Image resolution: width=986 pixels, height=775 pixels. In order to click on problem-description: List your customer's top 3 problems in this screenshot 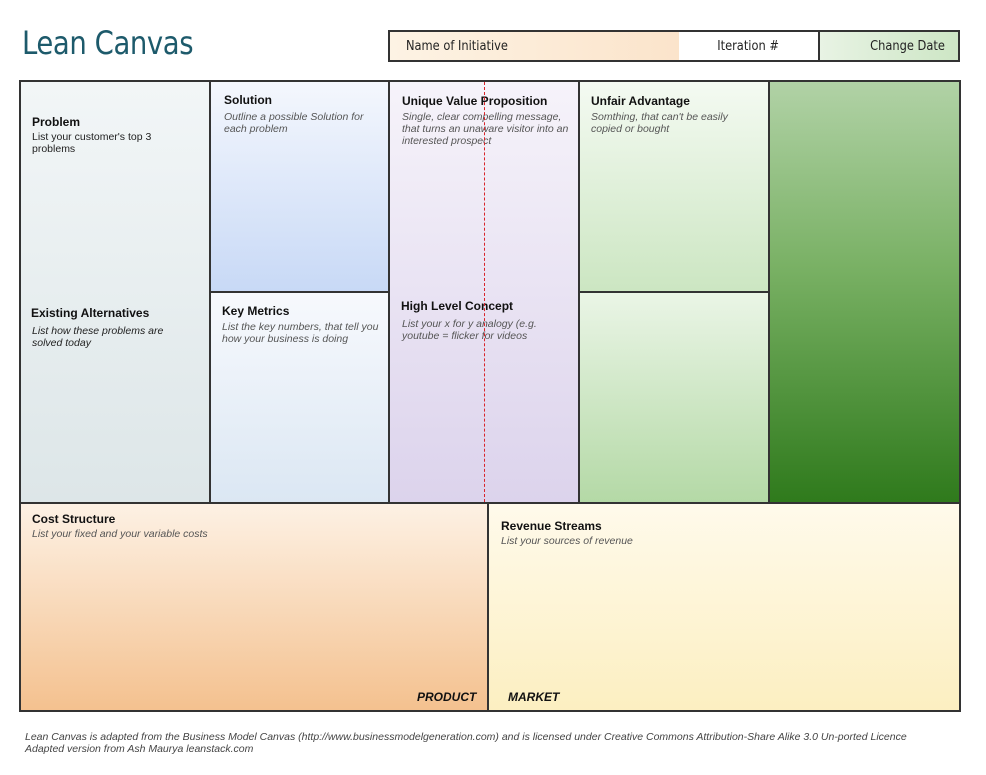, I will do `click(92, 143)`.